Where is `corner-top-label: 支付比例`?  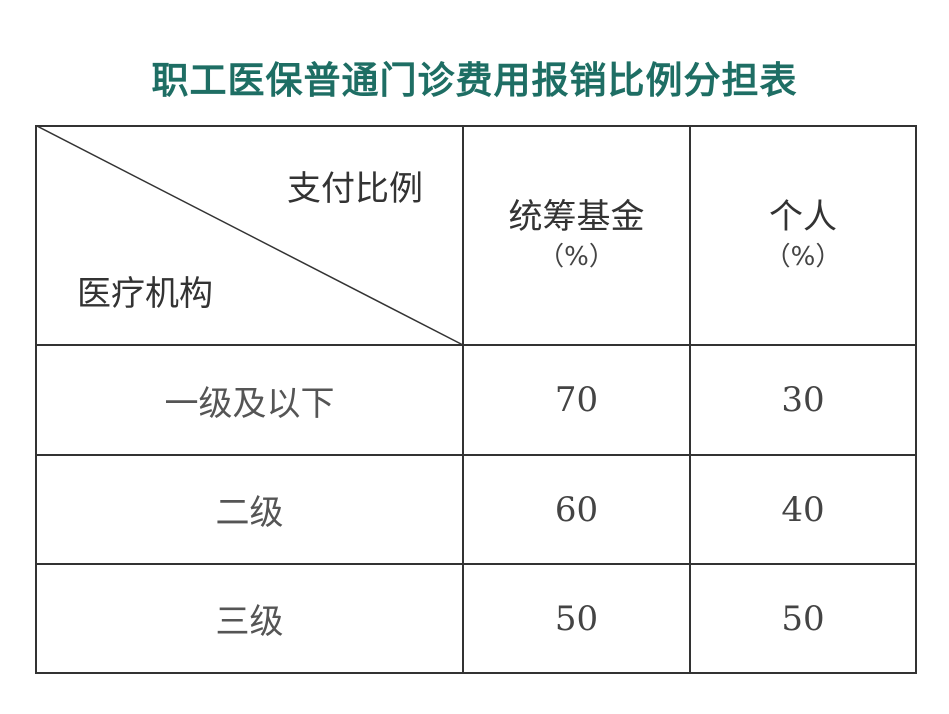
corner-top-label: 支付比例 is located at coordinates (355, 188).